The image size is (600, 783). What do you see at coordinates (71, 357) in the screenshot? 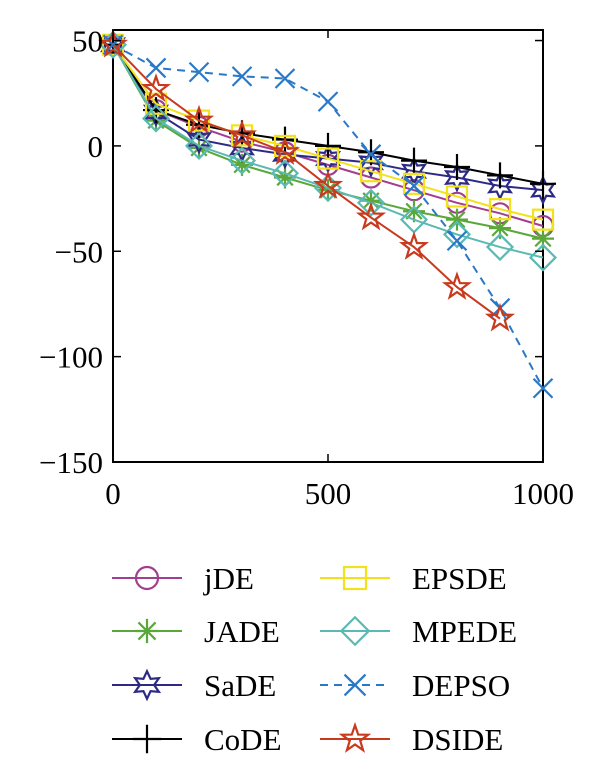
I see `y-tick-label: −100` at bounding box center [71, 357].